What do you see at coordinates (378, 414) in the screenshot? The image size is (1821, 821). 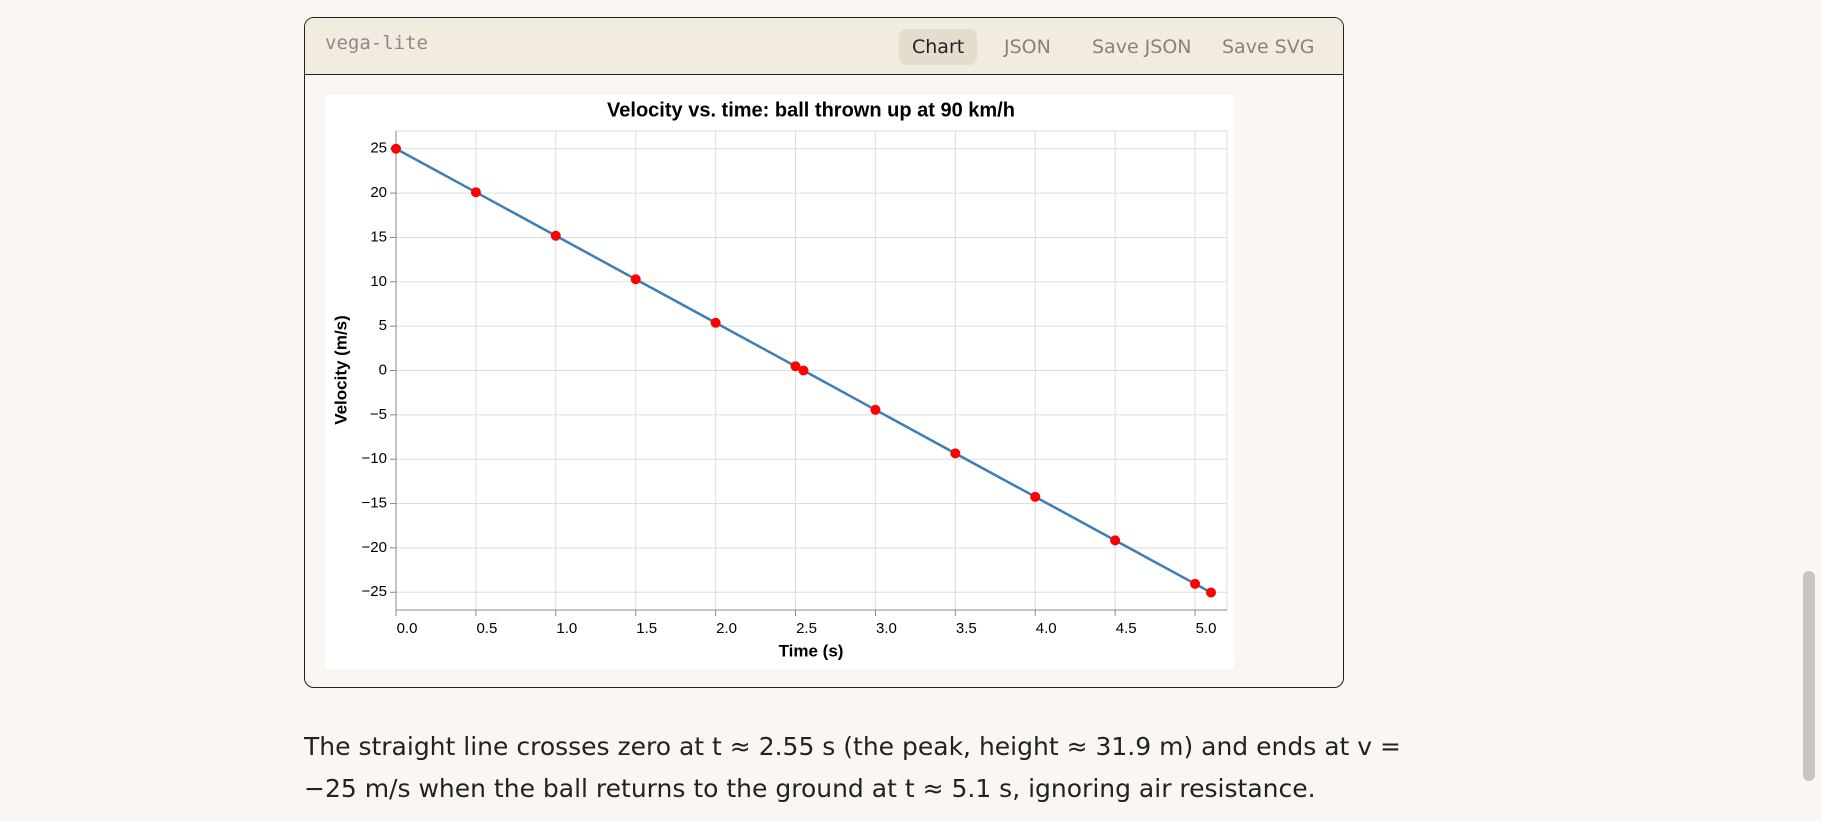 I see `y-tick-label: −5` at bounding box center [378, 414].